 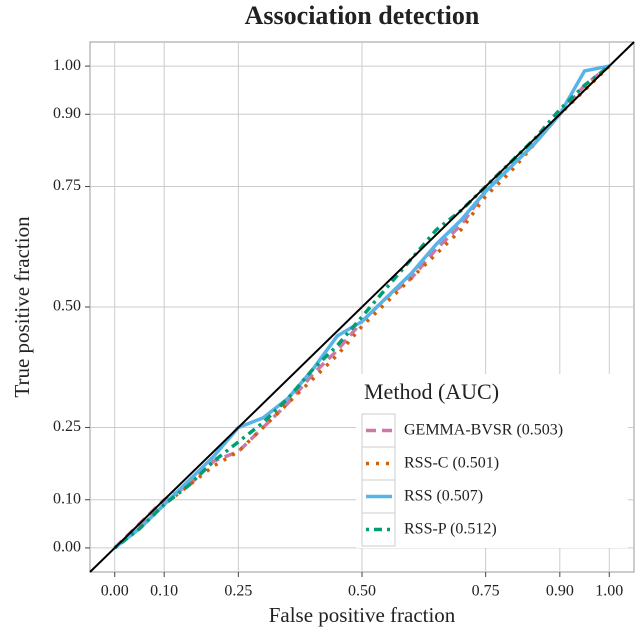 What do you see at coordinates (67, 426) in the screenshot?
I see `y-tick-label: 0.25` at bounding box center [67, 426].